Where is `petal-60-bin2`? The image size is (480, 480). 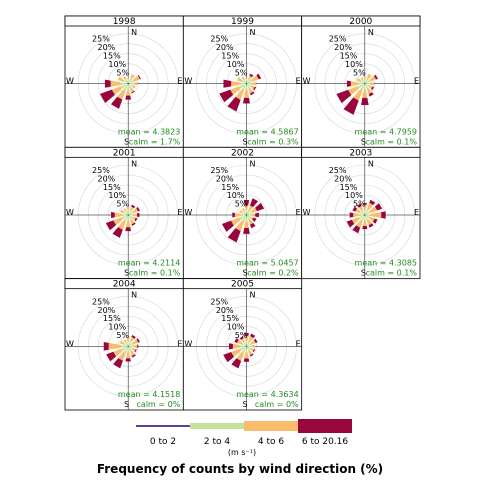 petal-60-bin2 is located at coordinates (373, 209).